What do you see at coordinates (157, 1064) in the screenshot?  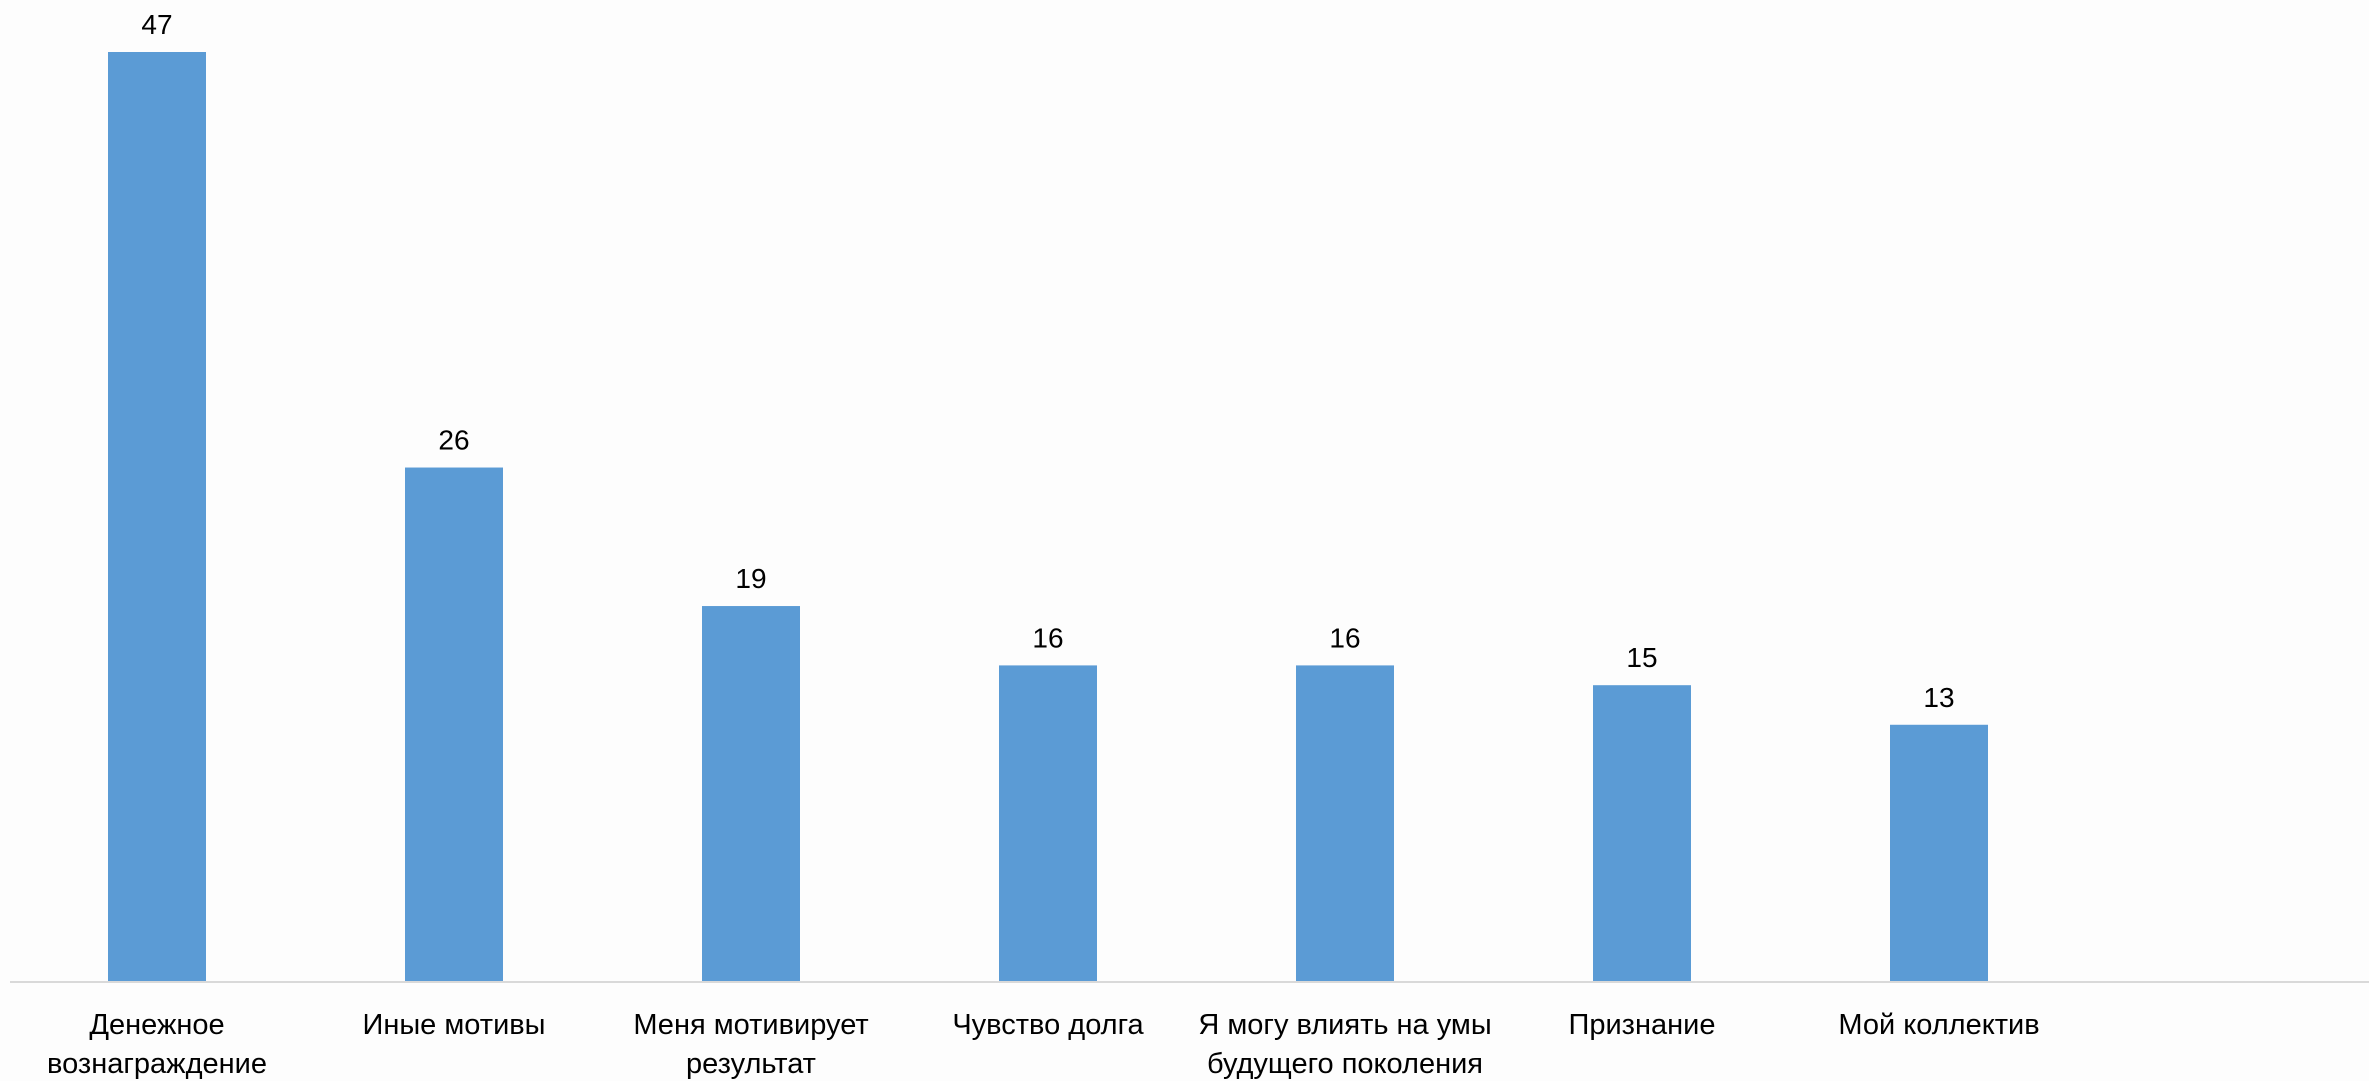 I see `category-label-line: вознаграждение` at bounding box center [157, 1064].